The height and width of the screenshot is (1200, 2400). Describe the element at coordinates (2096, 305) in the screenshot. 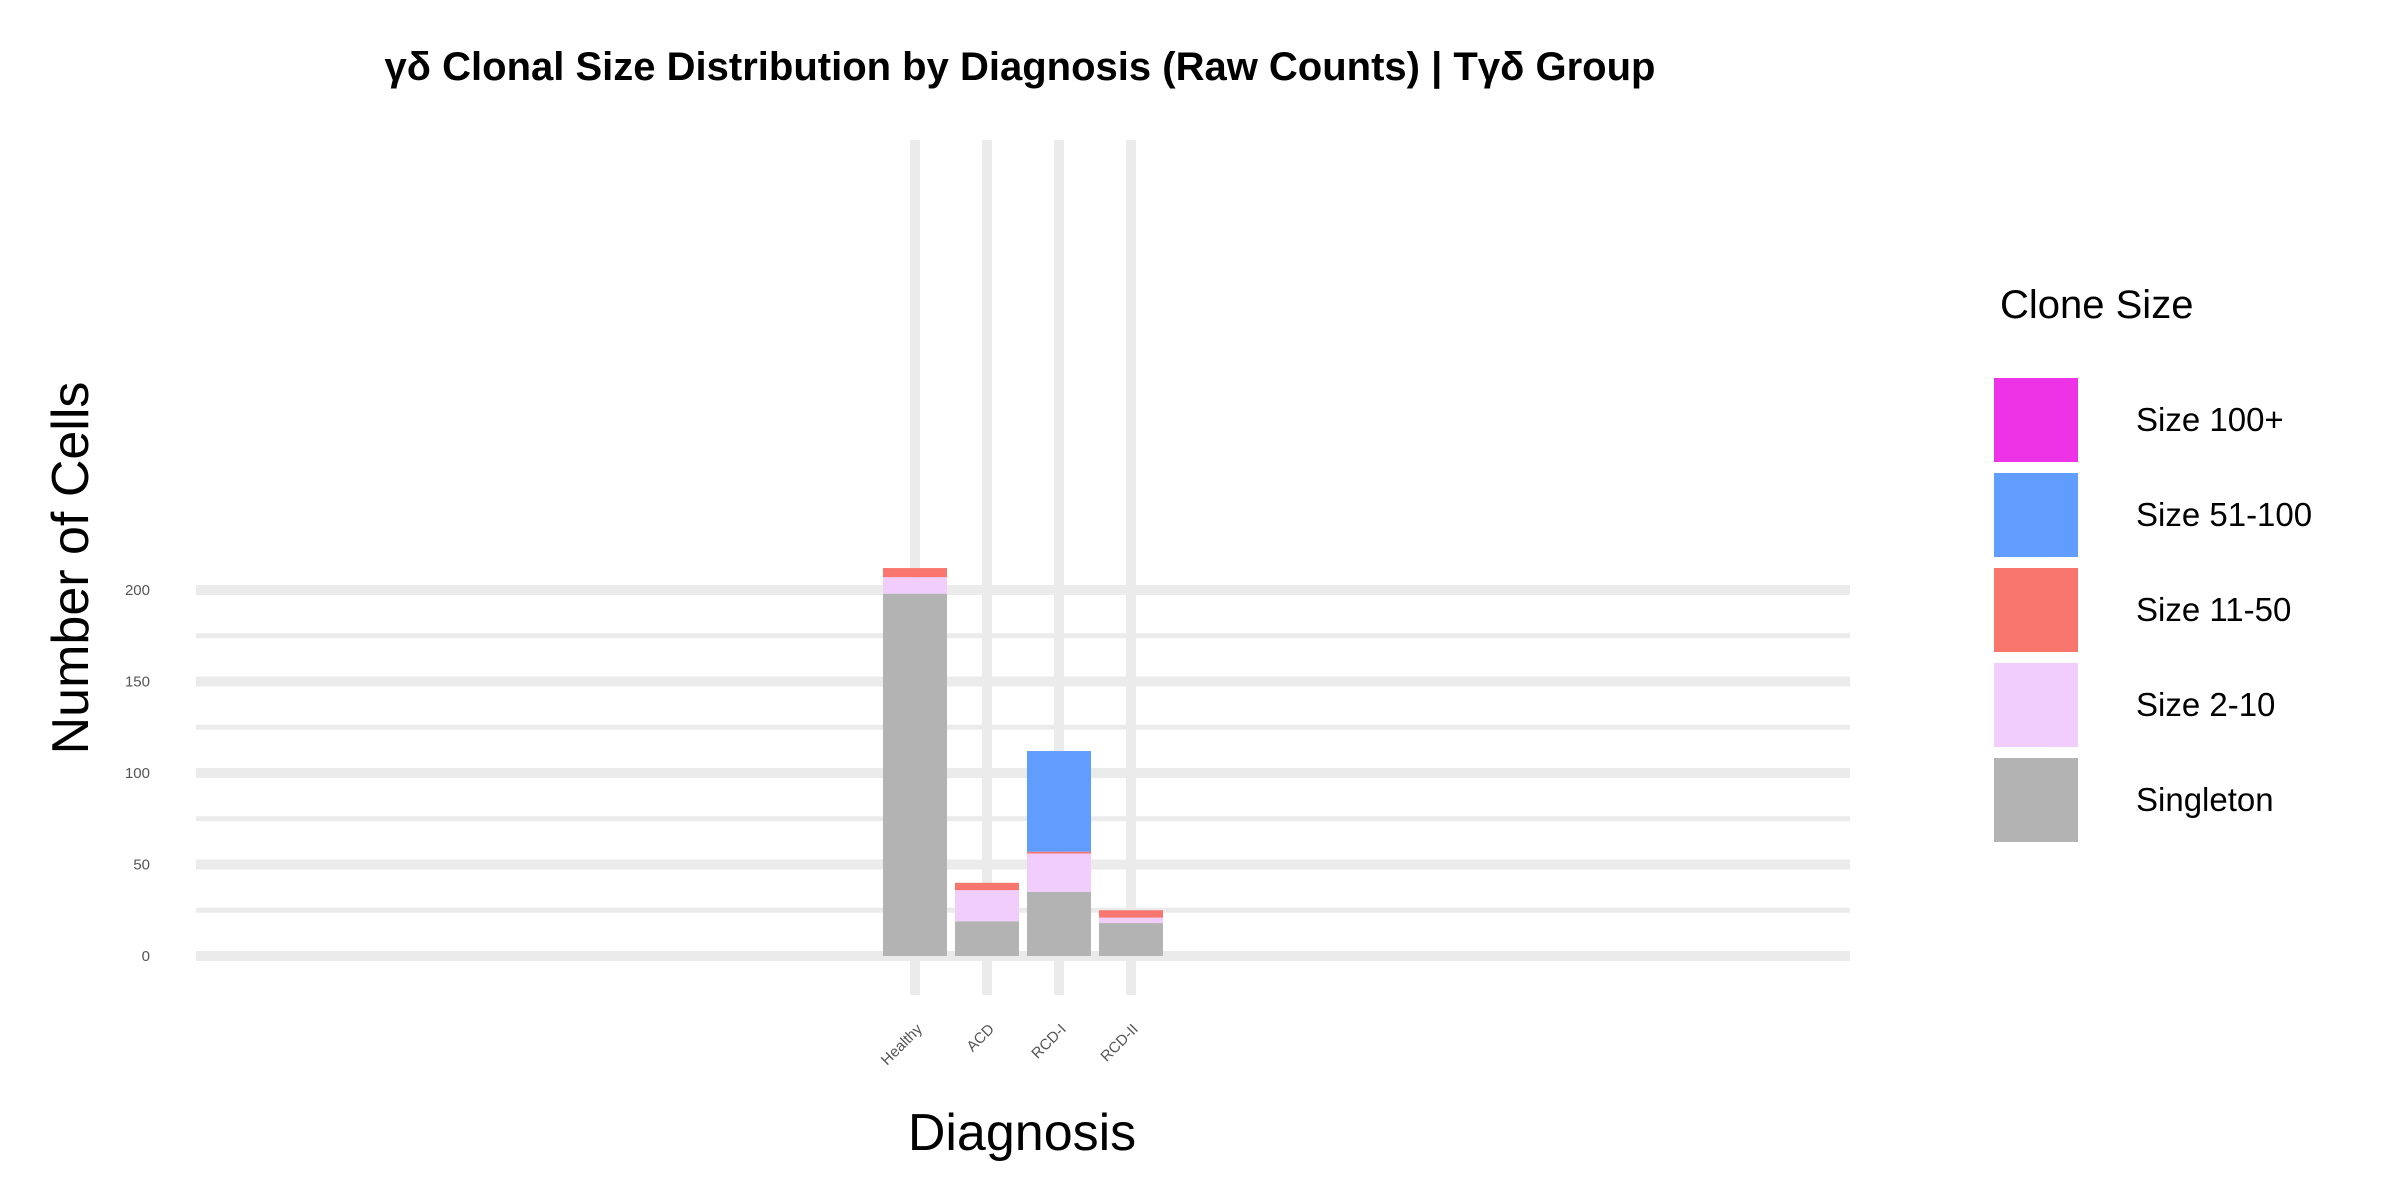

I see `legend-title: Clone Size` at that location.